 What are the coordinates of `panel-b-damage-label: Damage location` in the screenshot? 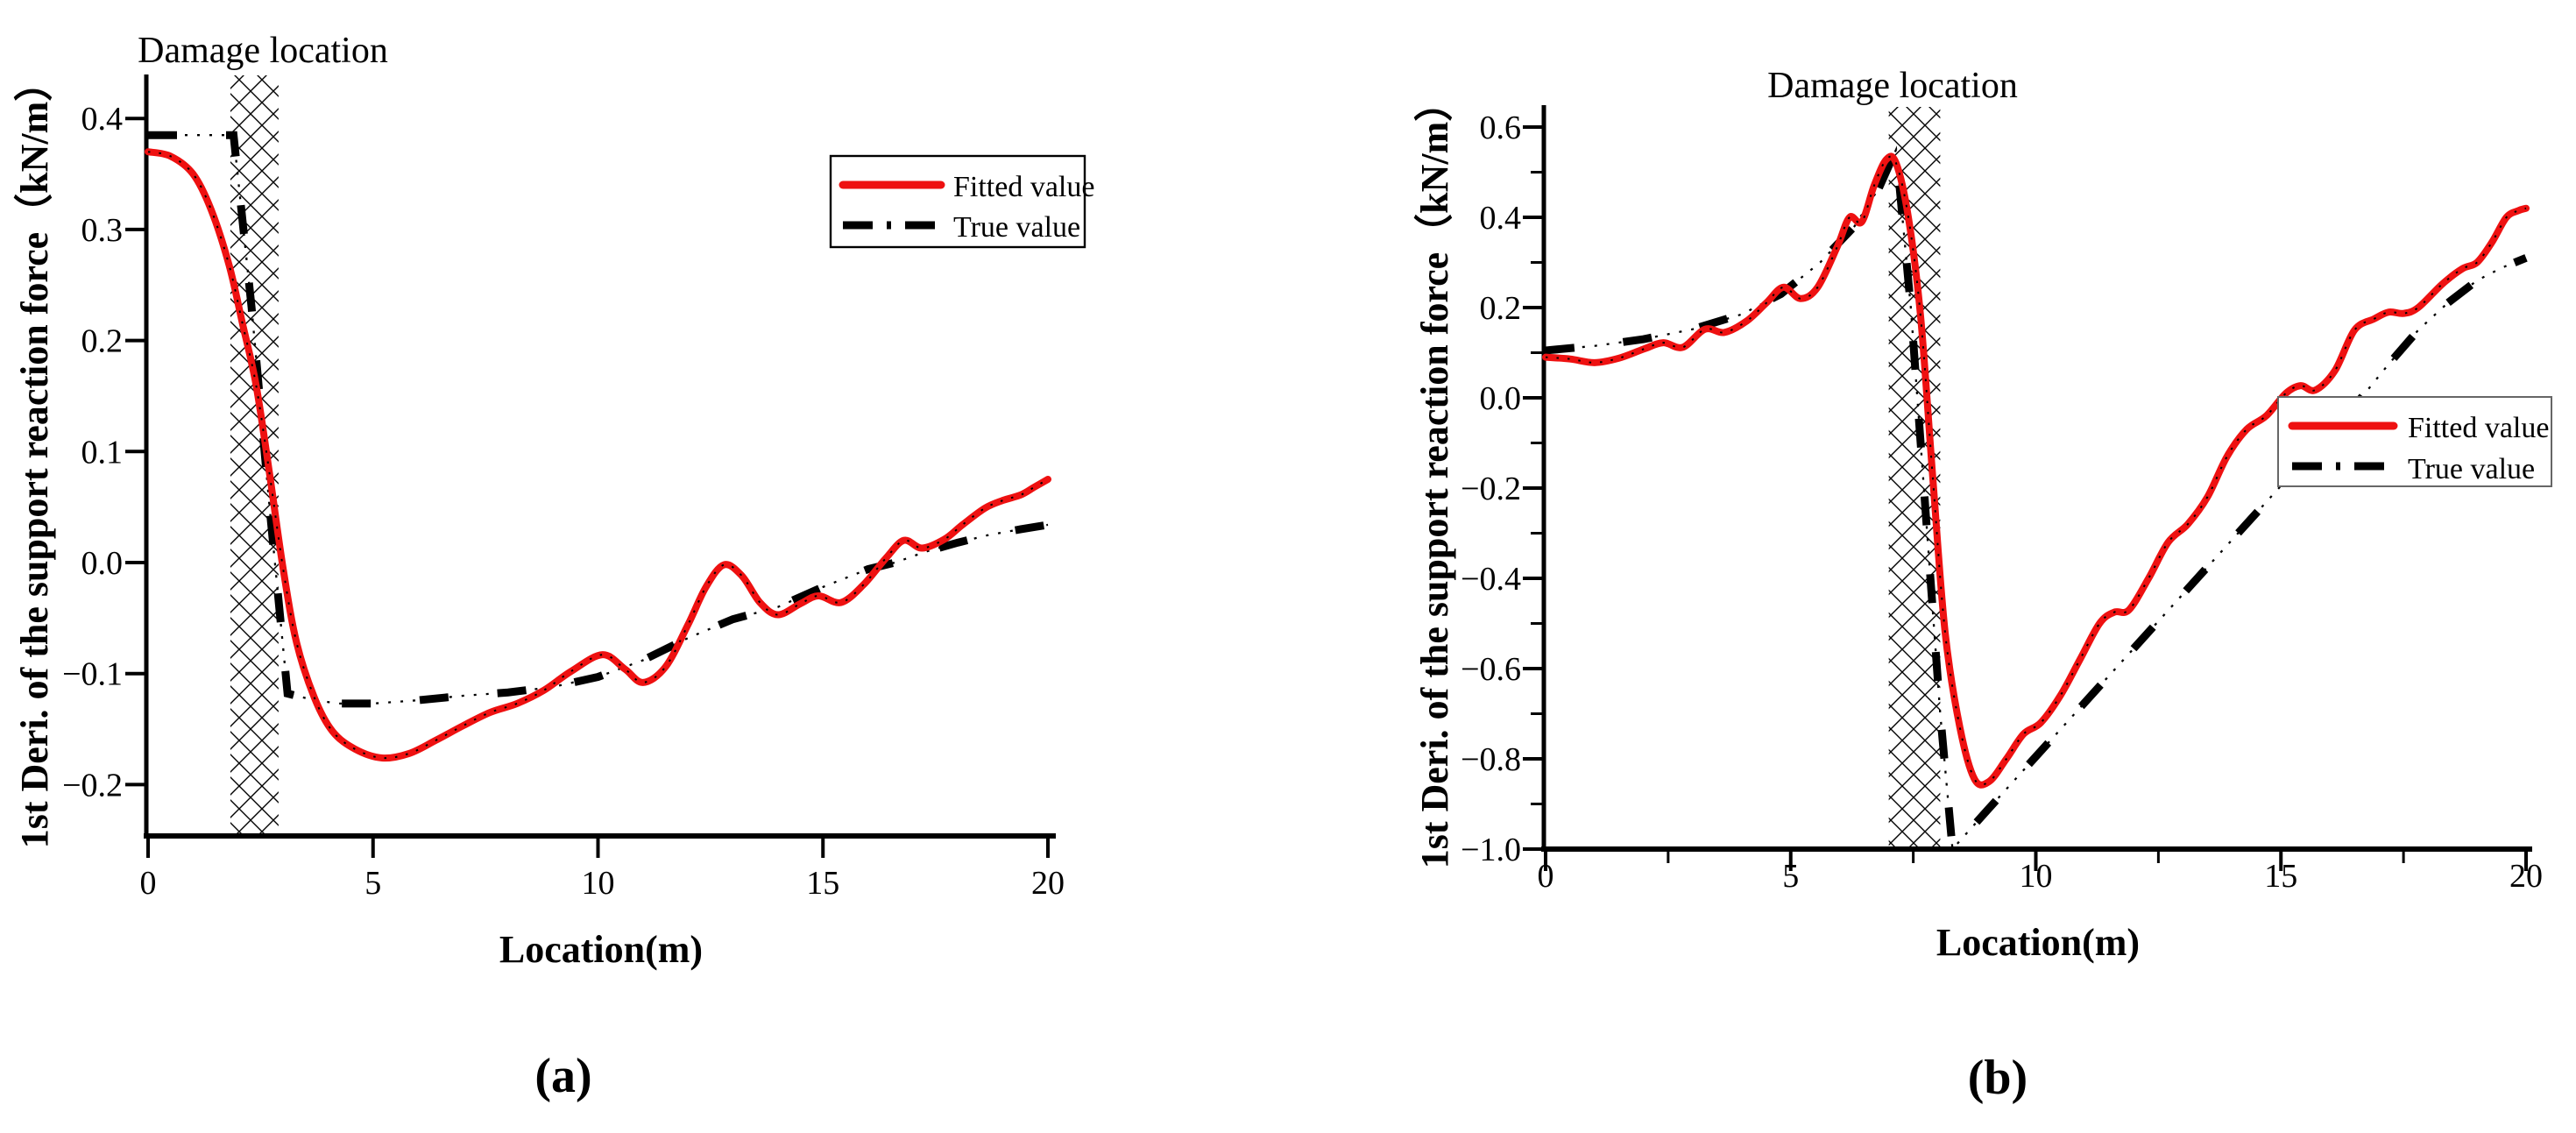 It's located at (1892, 86).